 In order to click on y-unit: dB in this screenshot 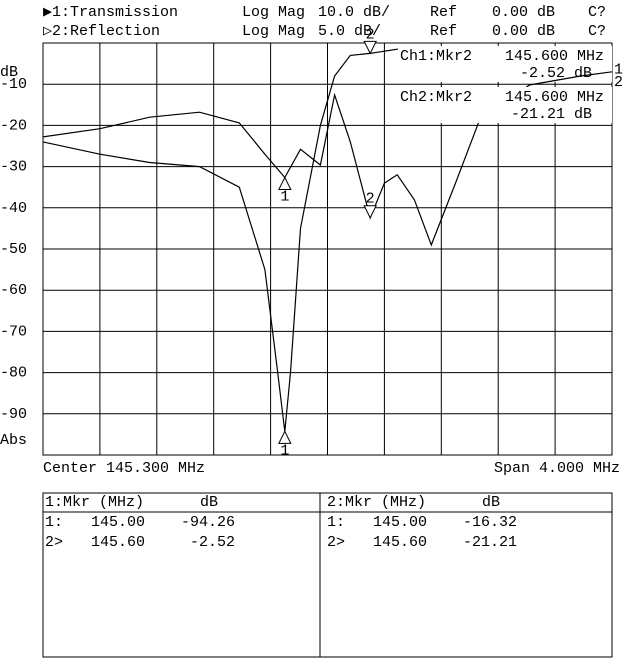, I will do `click(9, 72)`.